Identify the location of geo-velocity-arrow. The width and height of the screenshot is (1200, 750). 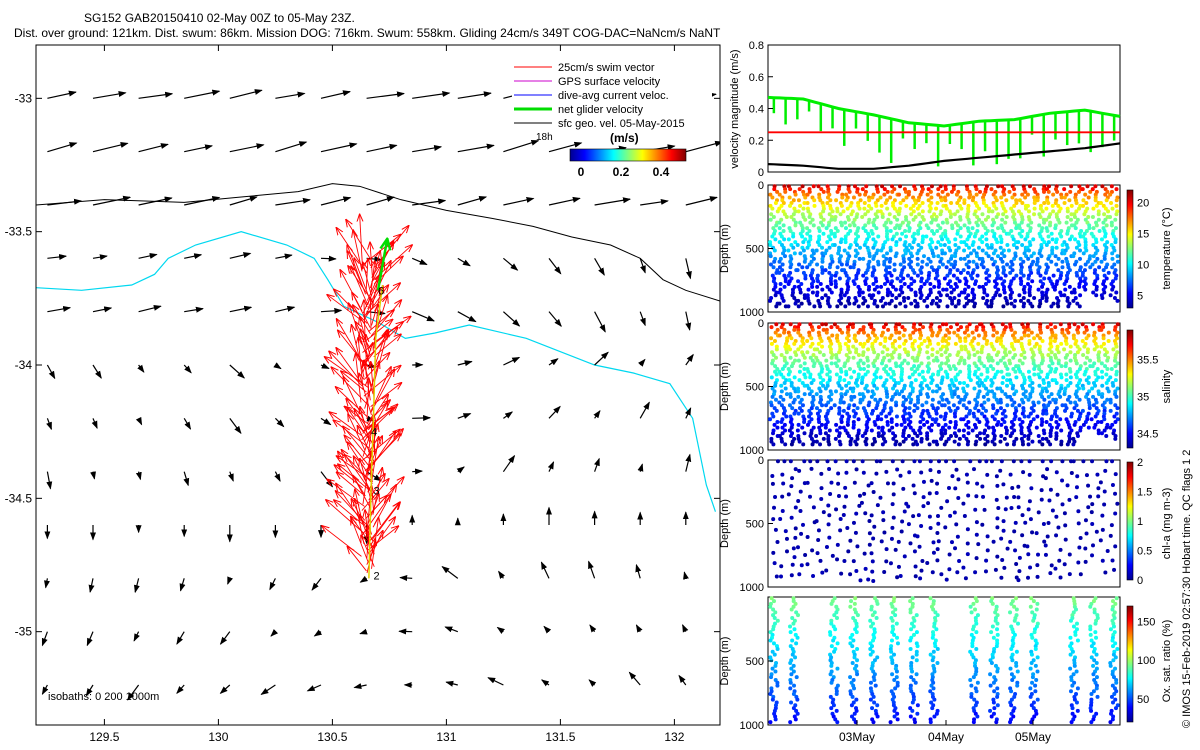
(644, 410).